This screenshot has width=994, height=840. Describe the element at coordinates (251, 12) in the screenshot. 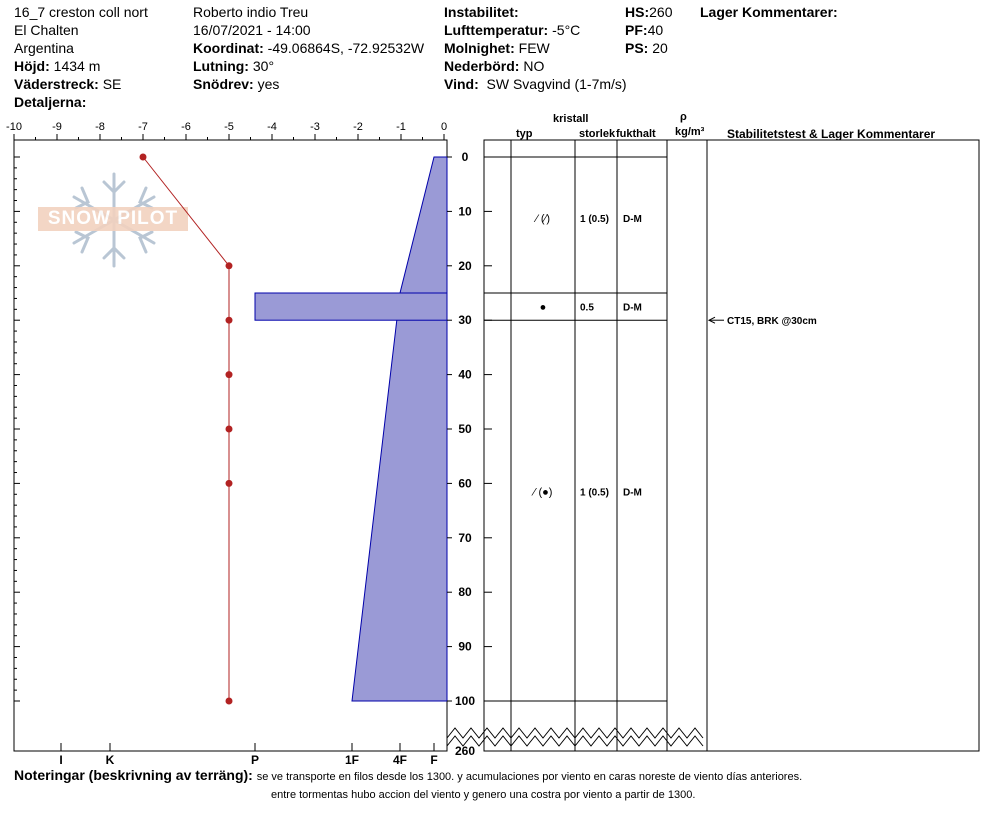

I see `observer: Roberto indio Treu` at that location.